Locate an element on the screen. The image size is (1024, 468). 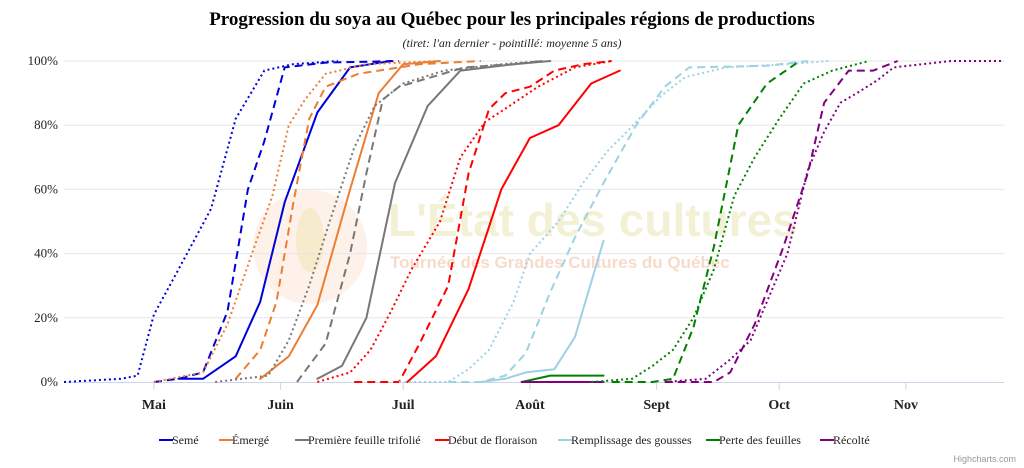
x-tick-label: Sept is located at coordinates (656, 405).